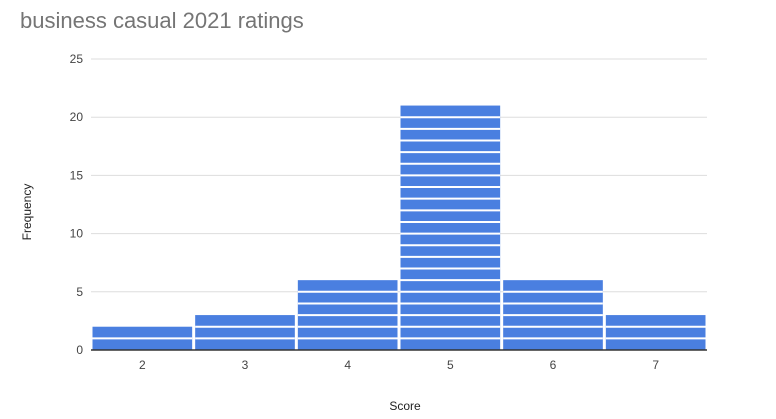 The width and height of the screenshot is (776, 419). Describe the element at coordinates (162, 20) in the screenshot. I see `chart-title: business casual 2021 ratings` at that location.